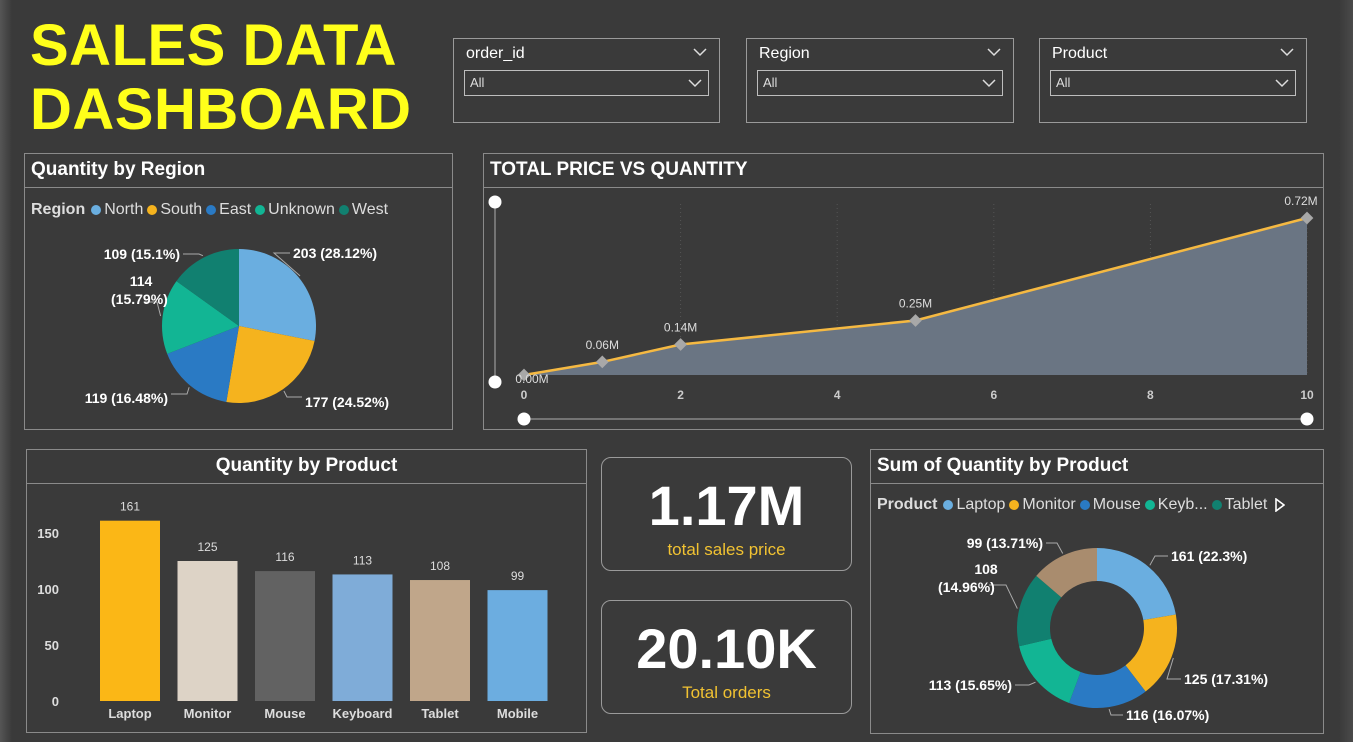 The width and height of the screenshot is (1353, 742). I want to click on y-tick-label: 150, so click(48, 533).